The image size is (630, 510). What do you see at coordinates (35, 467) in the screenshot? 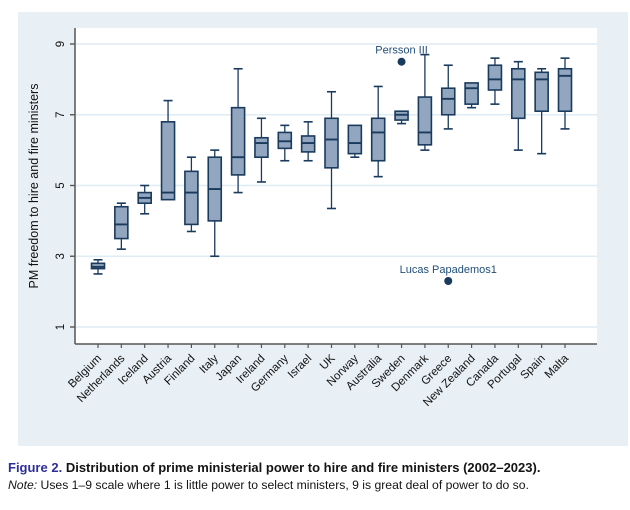
I see `figure-caption-label: Figure 2.` at bounding box center [35, 467].